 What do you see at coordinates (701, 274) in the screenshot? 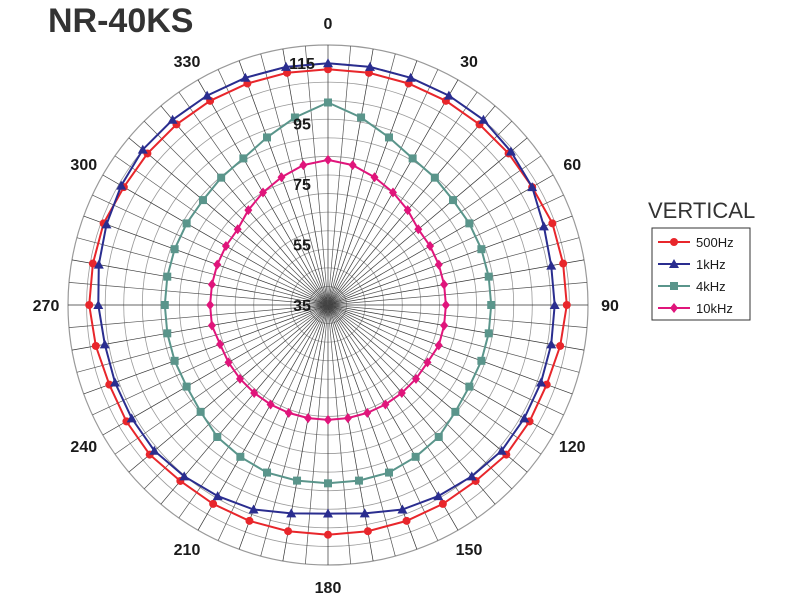
I see `legend-box` at bounding box center [701, 274].